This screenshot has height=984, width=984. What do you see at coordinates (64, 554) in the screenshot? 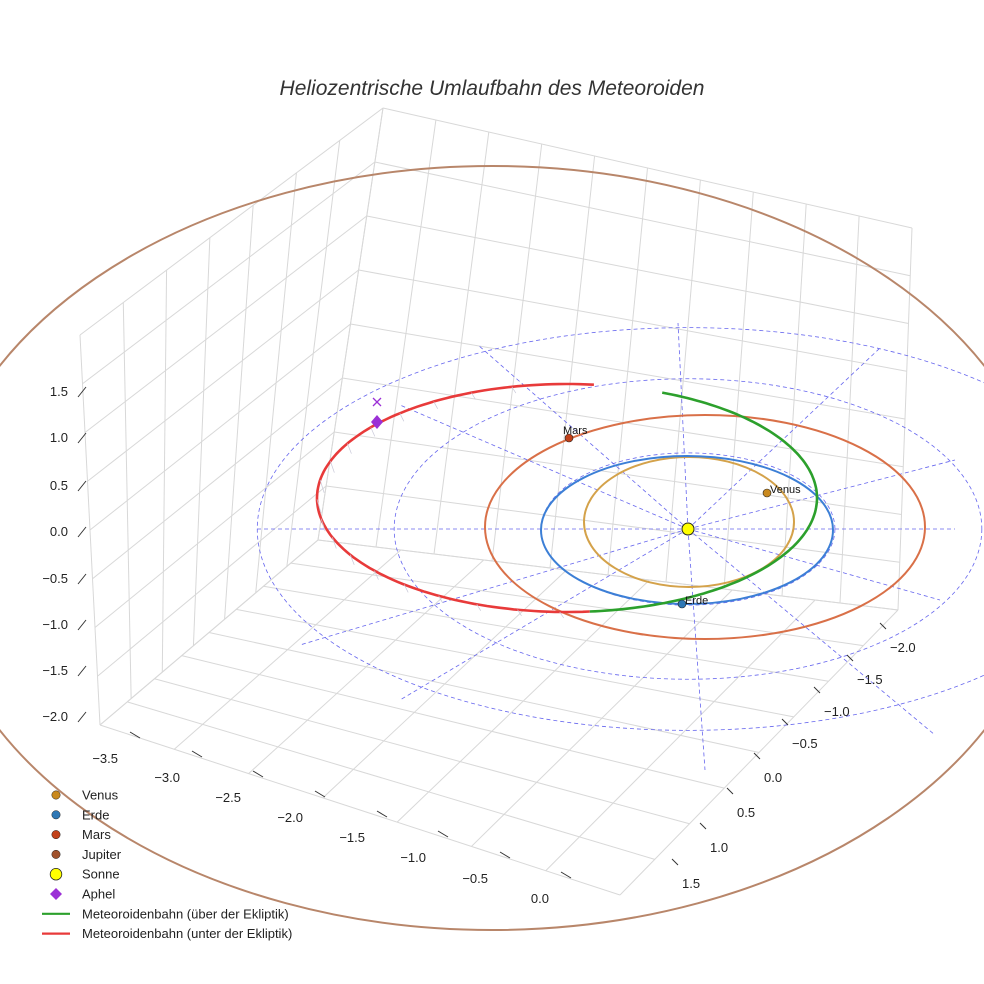
I see `z-axis-ticks: 1.5 1.0 0.5 0.0 −0.5 −1.0 −1.5 −2.0` at bounding box center [64, 554].